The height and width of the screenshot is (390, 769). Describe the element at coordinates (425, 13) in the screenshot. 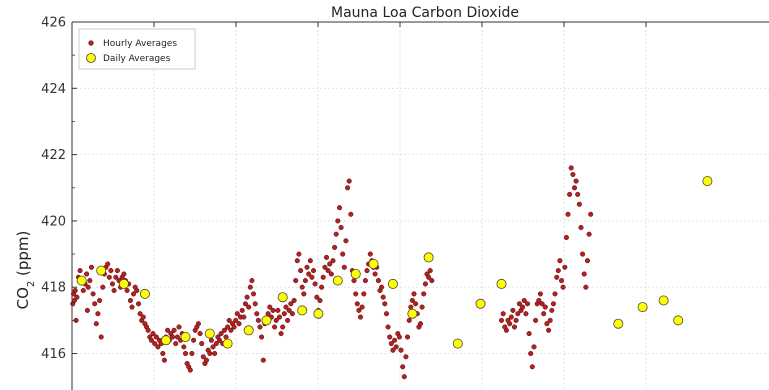

I see `chart-title: Mauna Loa Carbon Dioxide` at that location.